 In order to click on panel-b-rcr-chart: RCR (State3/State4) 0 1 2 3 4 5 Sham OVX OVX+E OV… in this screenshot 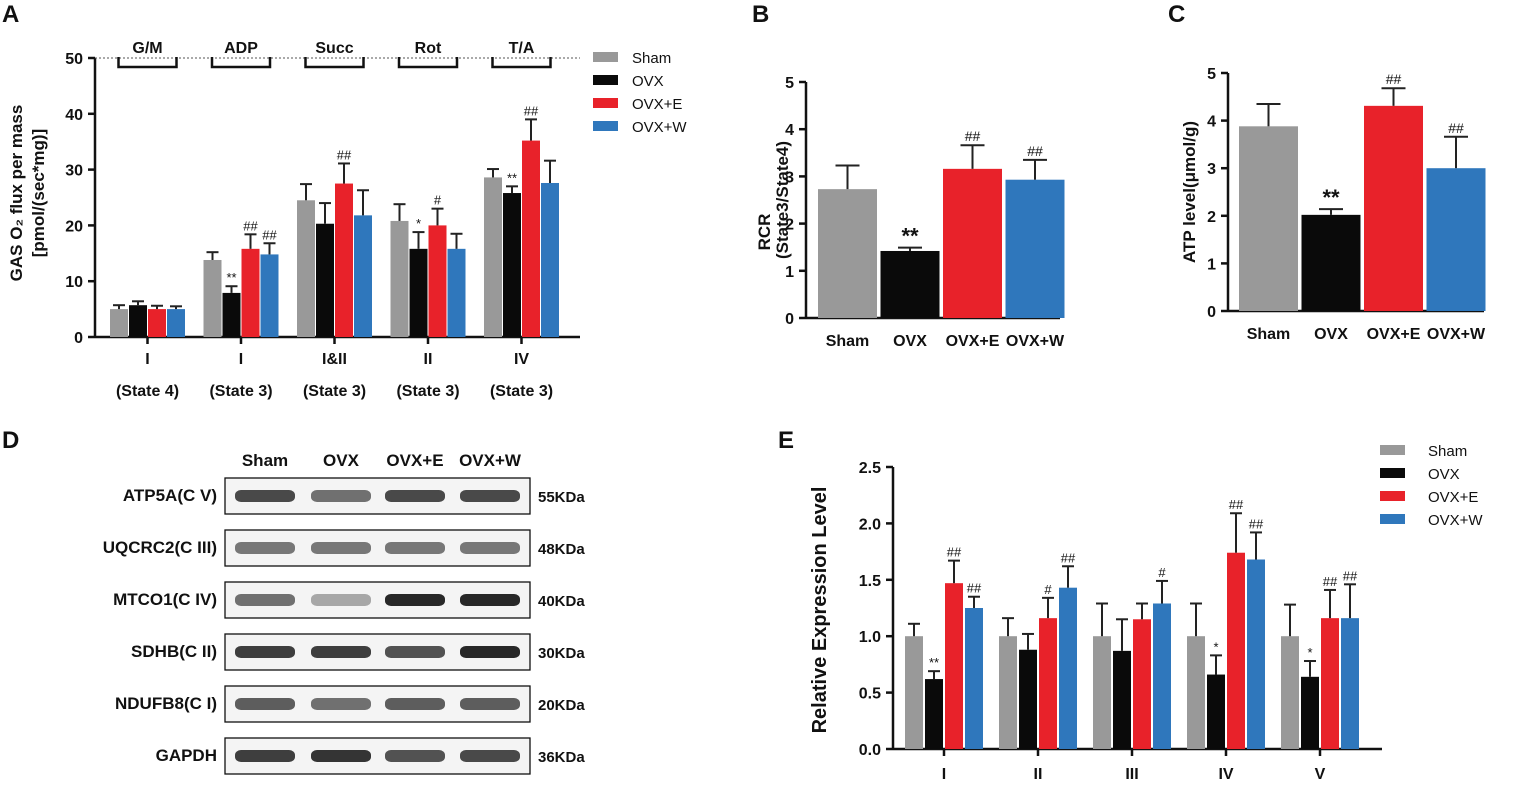, I will do `click(910, 212)`.